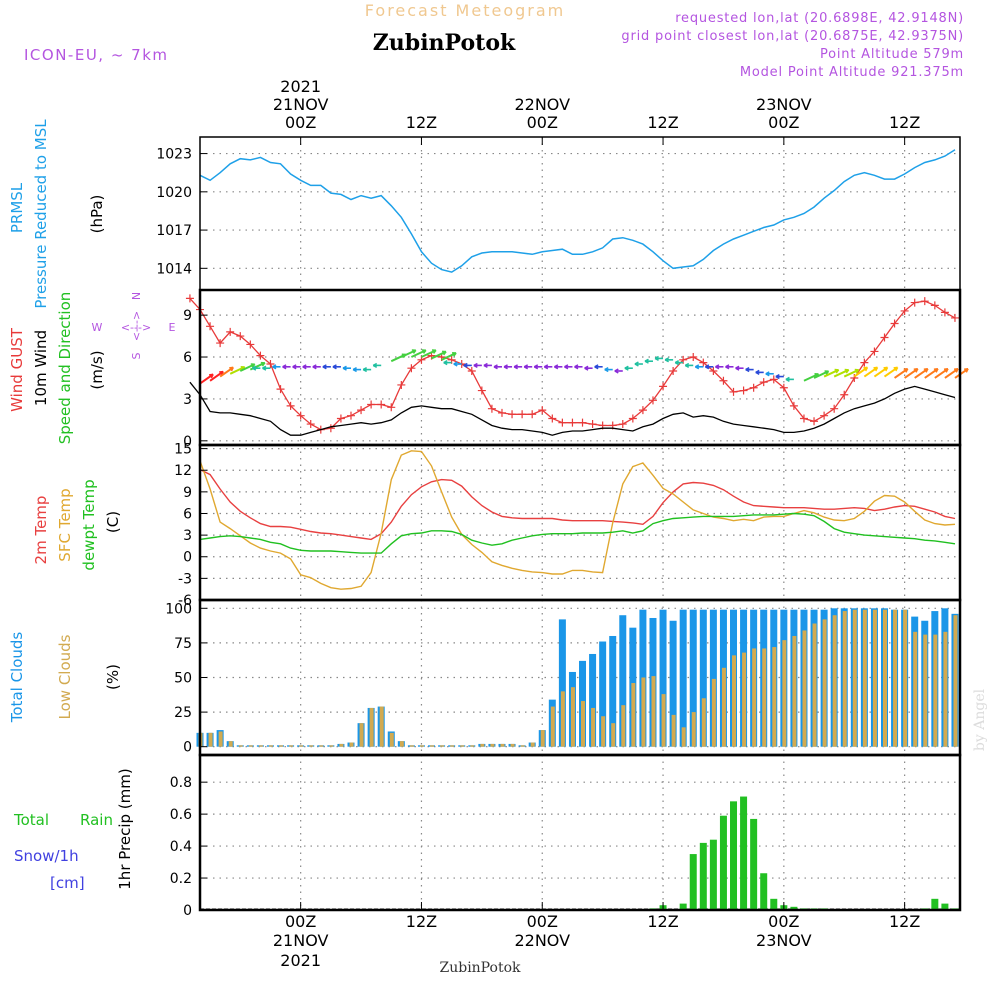 This screenshot has width=1000, height=1000. Describe the element at coordinates (819, 18) in the screenshot. I see `requested-coords: requested lon,lat (20.6898E, 42.9148N)` at that location.